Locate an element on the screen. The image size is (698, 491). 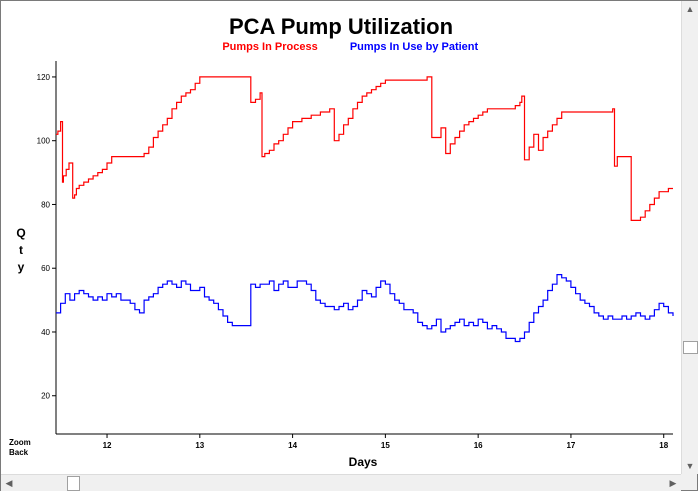
y-axis-label: Qty is located at coordinates (20, 250).